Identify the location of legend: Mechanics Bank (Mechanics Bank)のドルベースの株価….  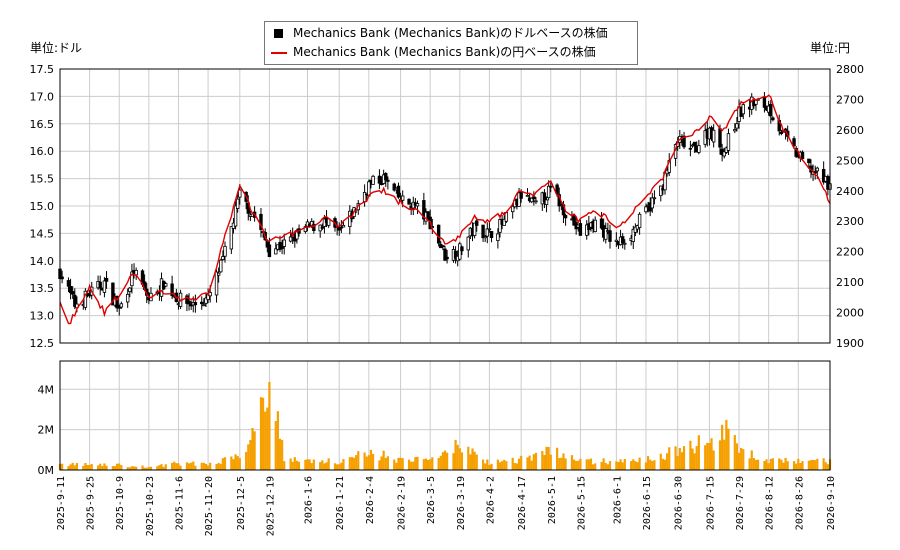
(451, 43).